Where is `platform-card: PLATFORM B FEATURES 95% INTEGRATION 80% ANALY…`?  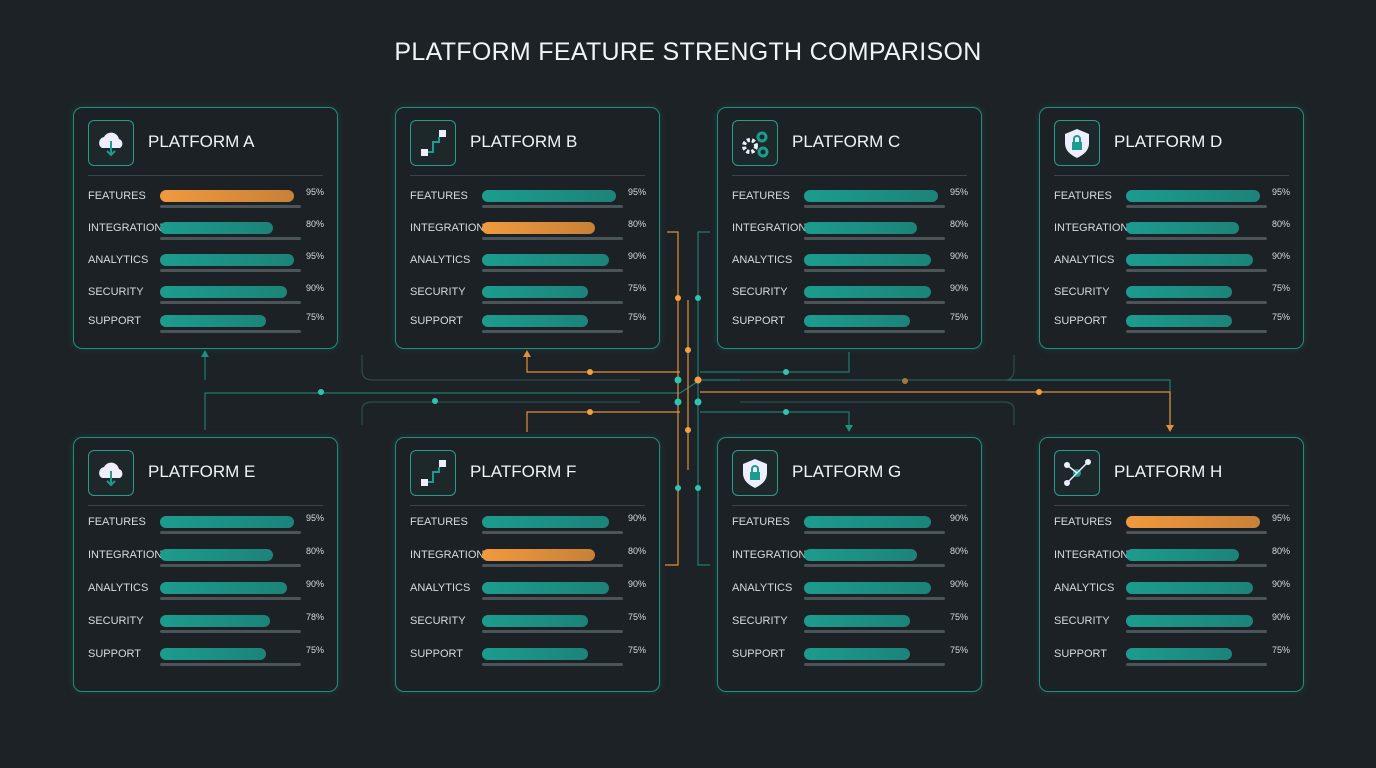 platform-card: PLATFORM B FEATURES 95% INTEGRATION 80% ANALY… is located at coordinates (527, 228).